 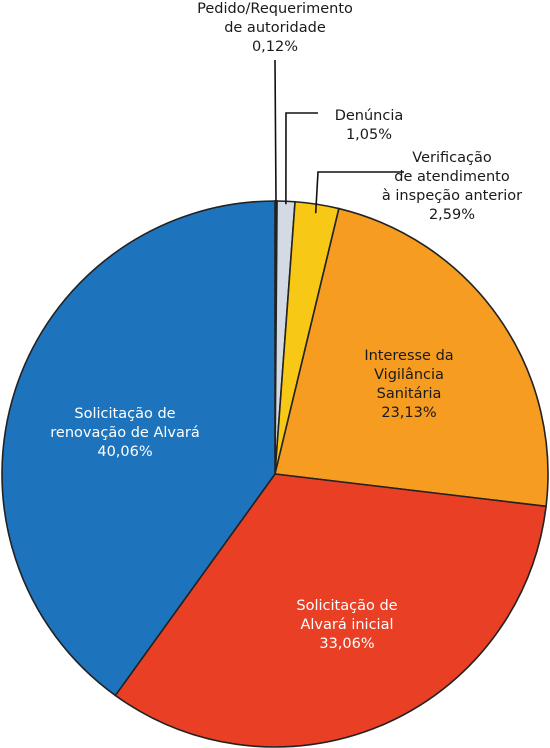 I want to click on slice-label-solicitacao-de-alvara-inicial: Solicitação de Alvará inicial 33,06%, so click(x=346, y=625).